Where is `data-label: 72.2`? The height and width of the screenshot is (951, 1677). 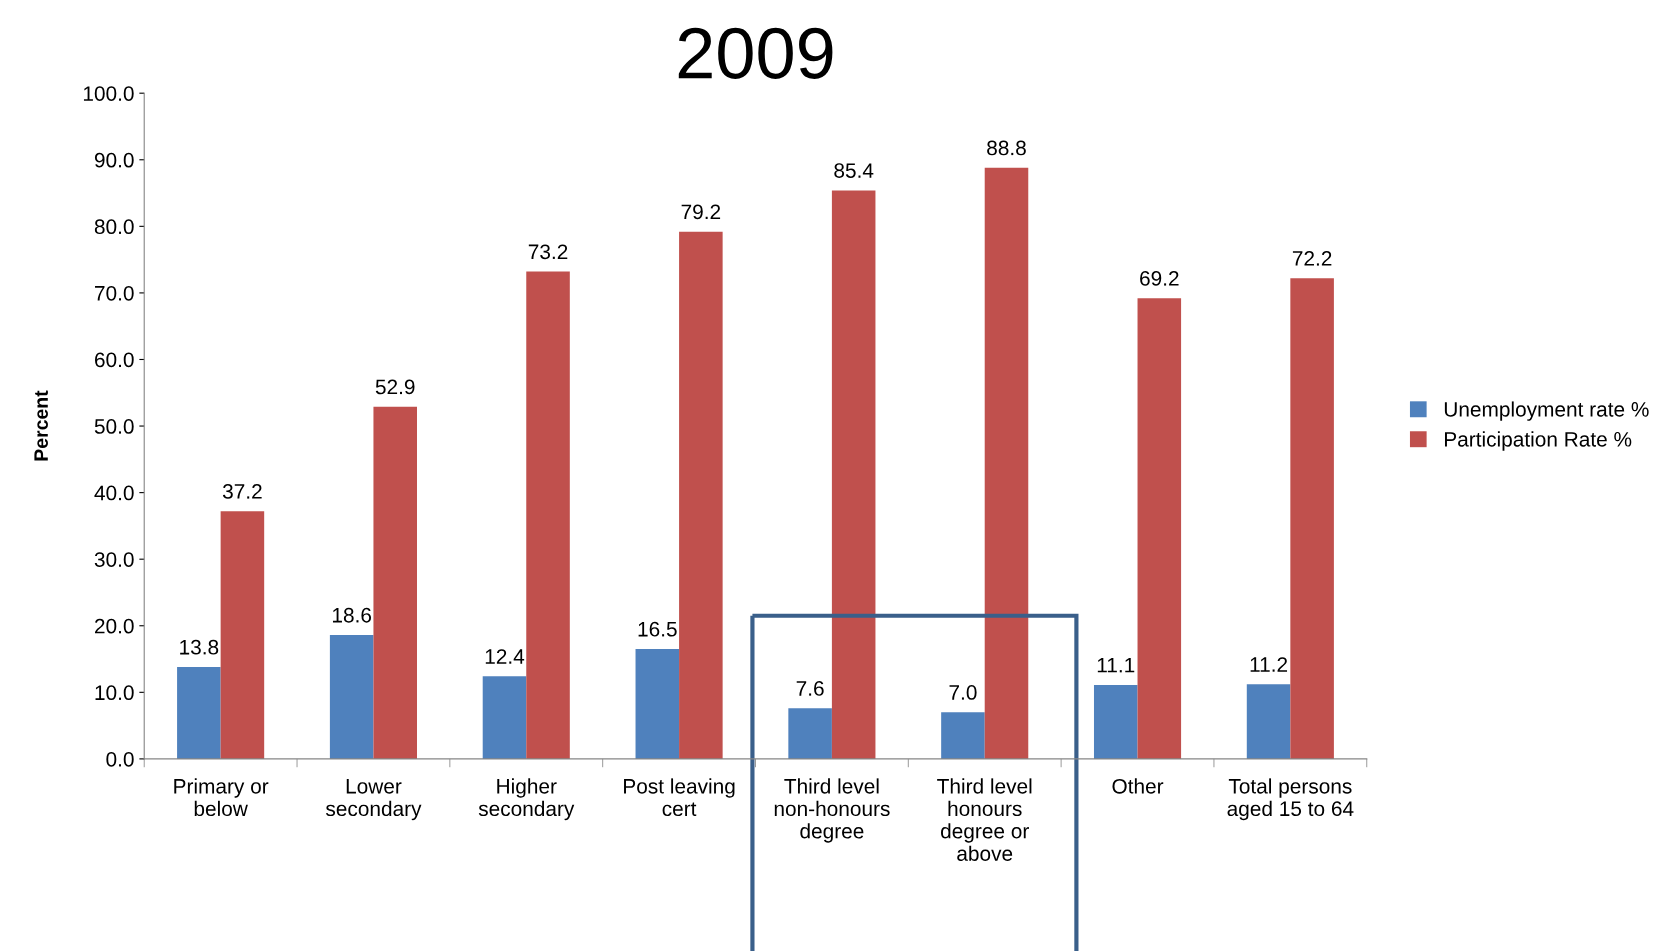
data-label: 72.2 is located at coordinates (1312, 258).